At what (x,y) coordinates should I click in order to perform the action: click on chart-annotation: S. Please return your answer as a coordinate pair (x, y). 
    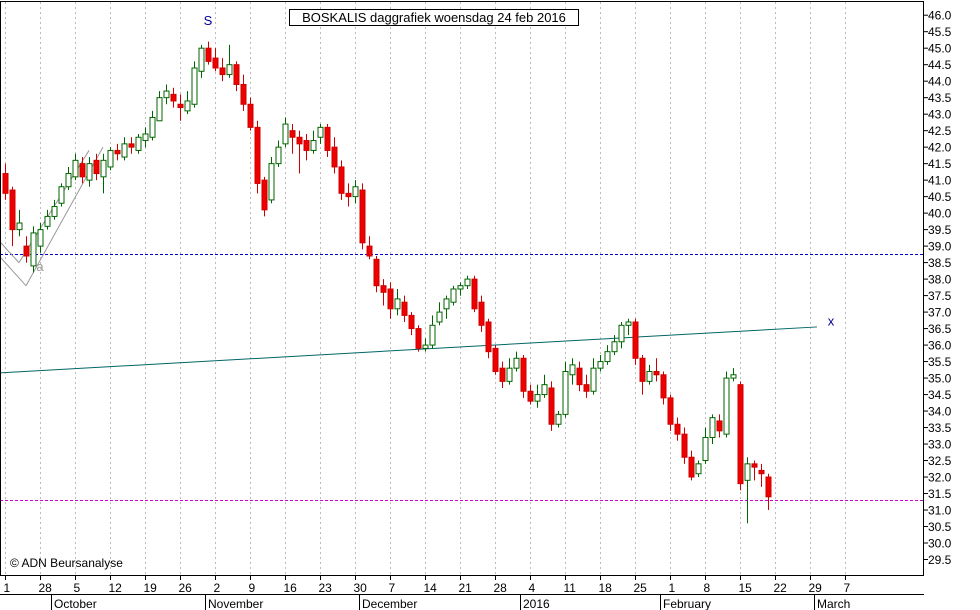
    Looking at the image, I should click on (208, 20).